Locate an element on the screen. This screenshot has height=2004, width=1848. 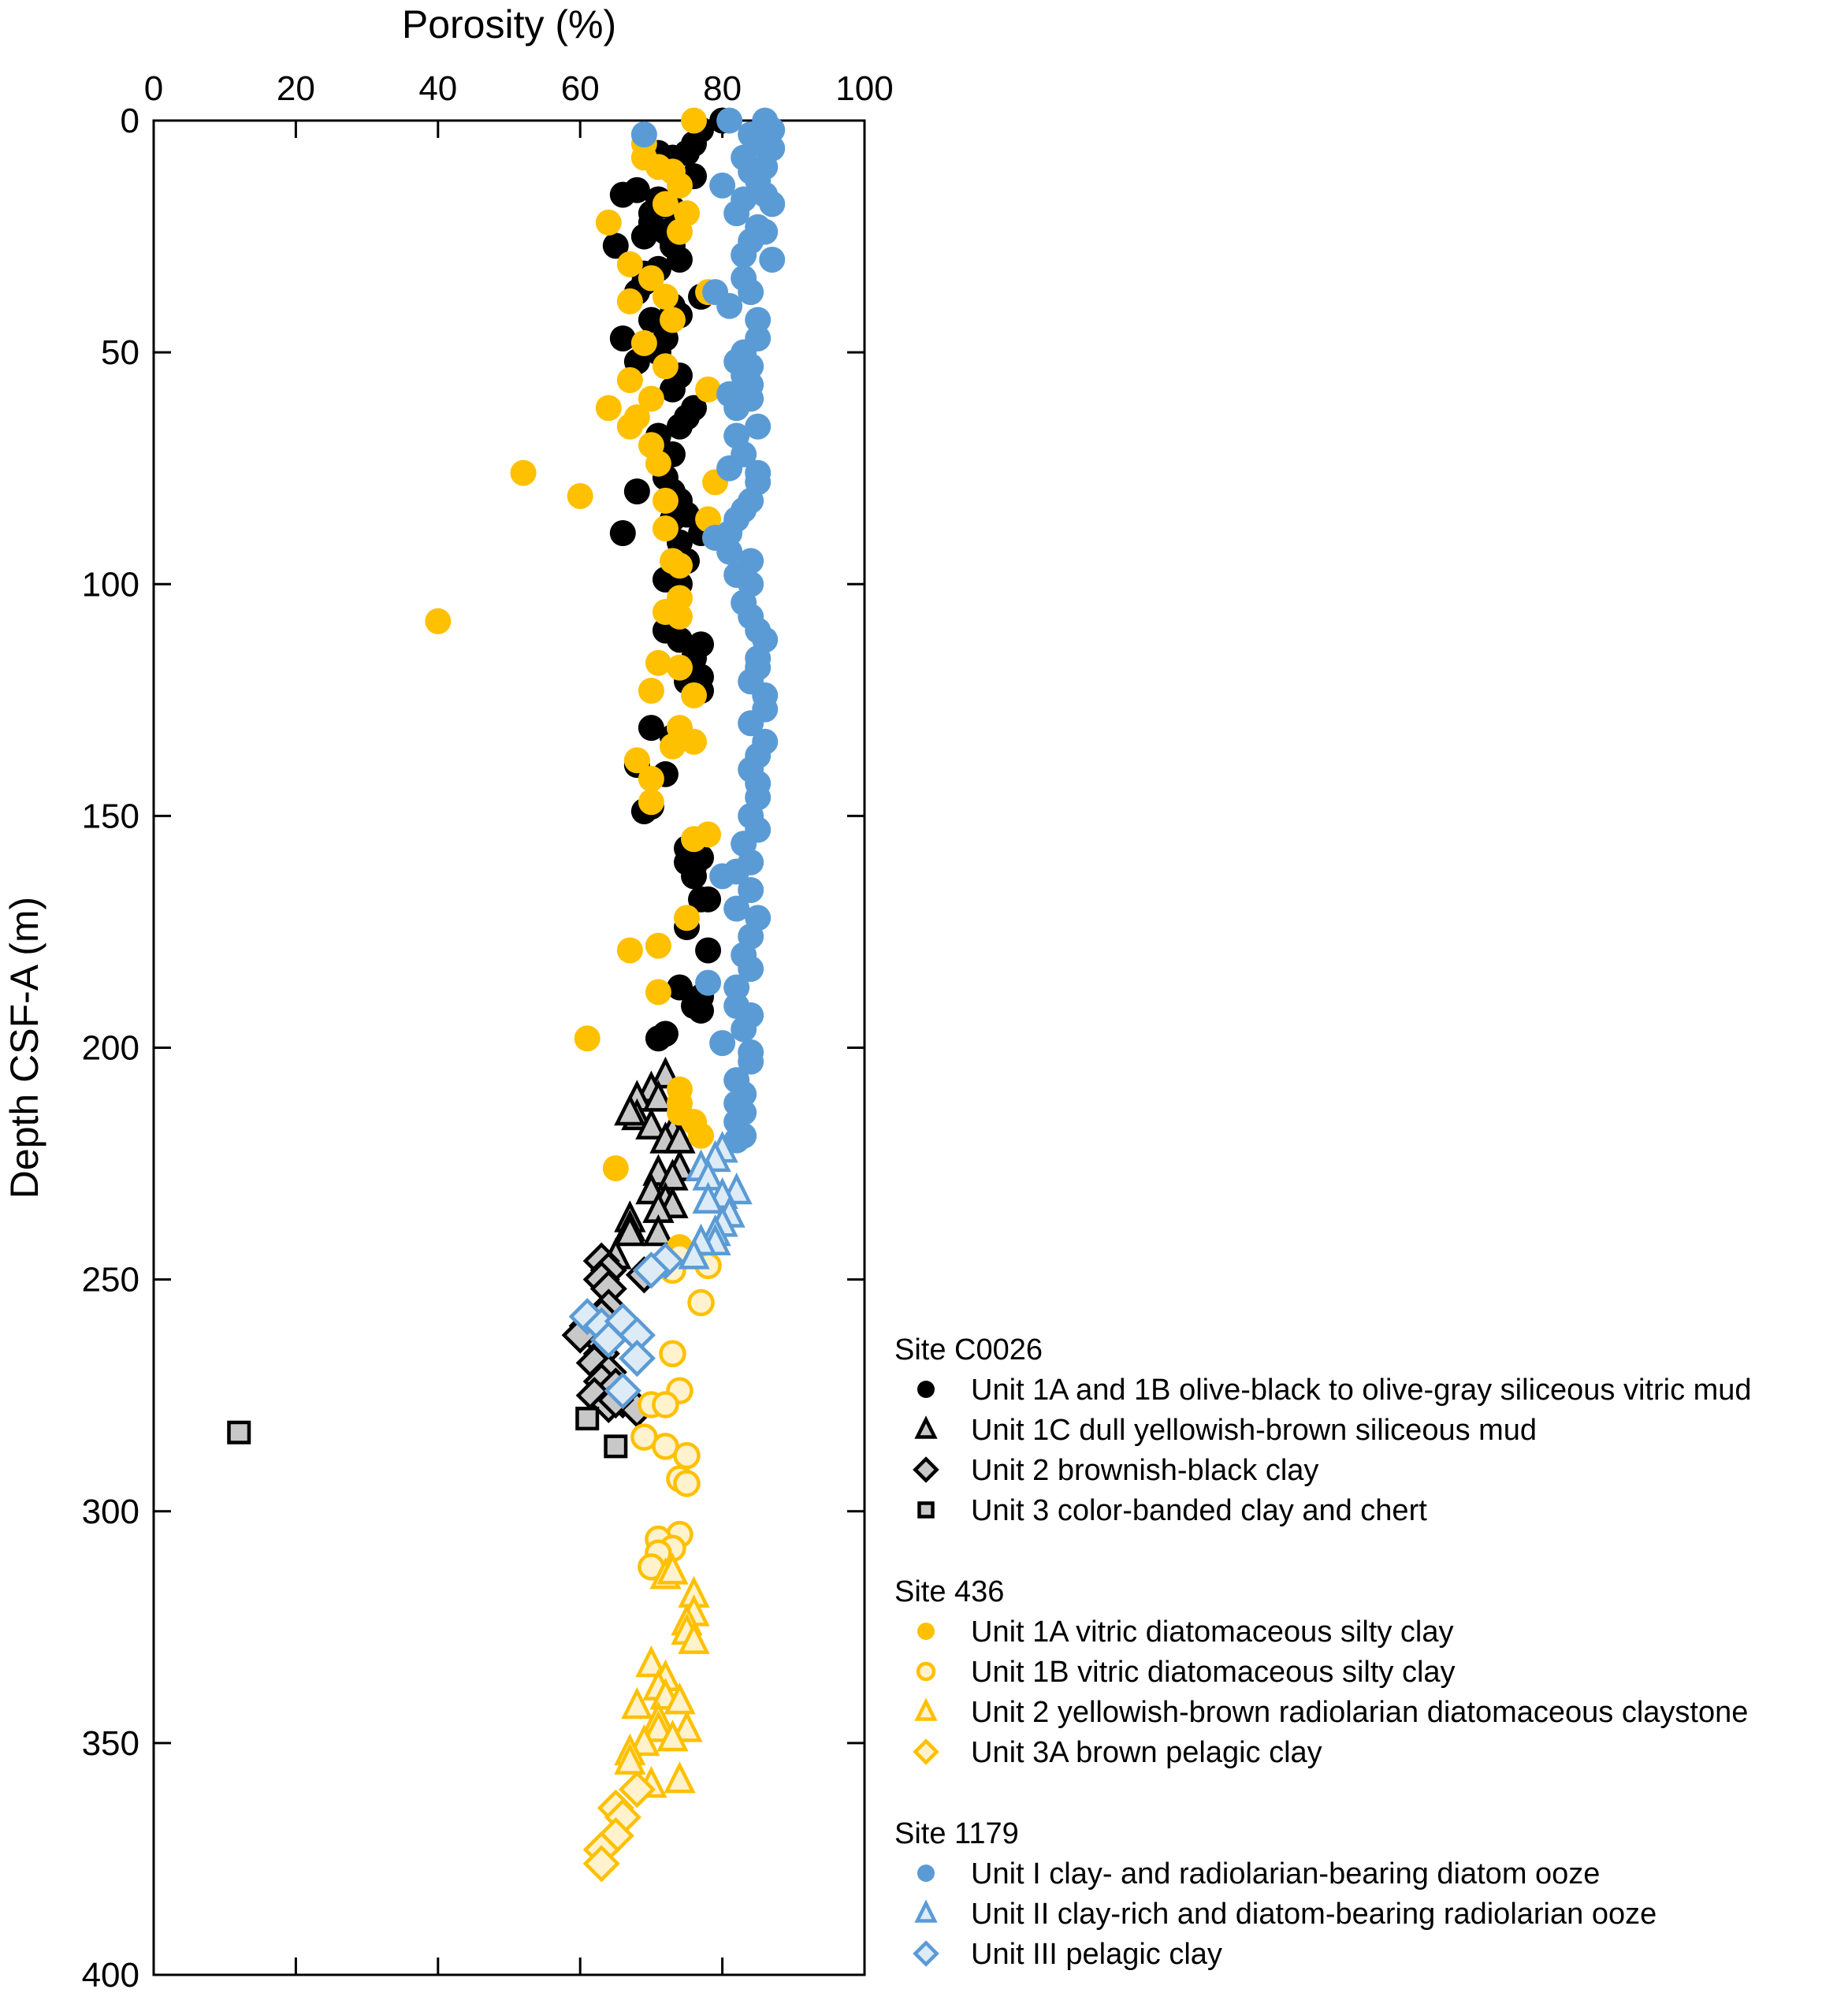
y-tick-label: 250 is located at coordinates (110, 1280).